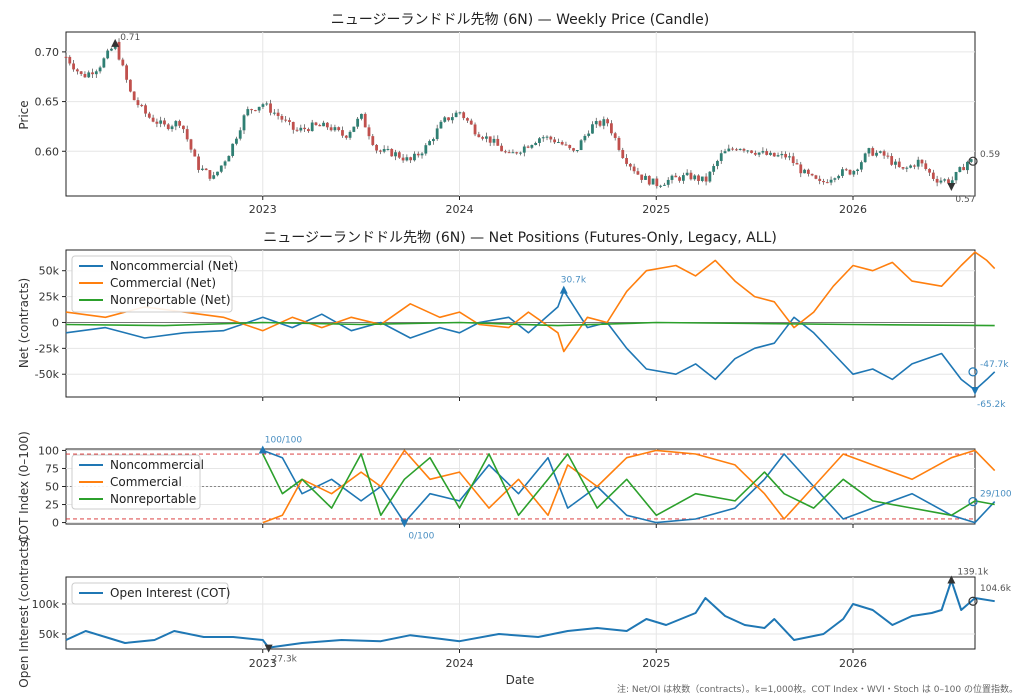 The height and width of the screenshot is (699, 1024). What do you see at coordinates (973, 573) in the screenshot?
I see `oi-annotation-label: 139.1k` at bounding box center [973, 573].